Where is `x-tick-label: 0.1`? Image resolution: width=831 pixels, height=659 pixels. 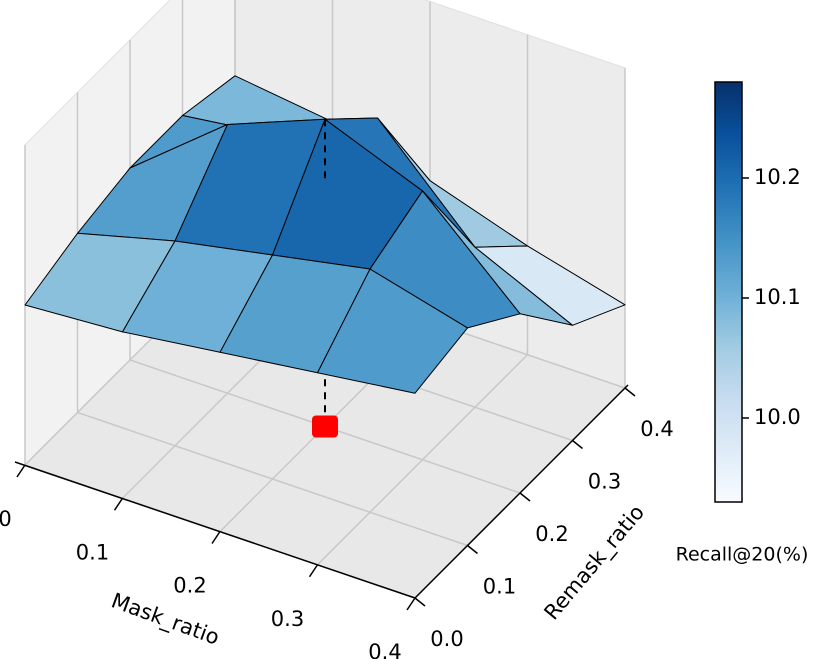
x-tick-label: 0.1 is located at coordinates (92, 552).